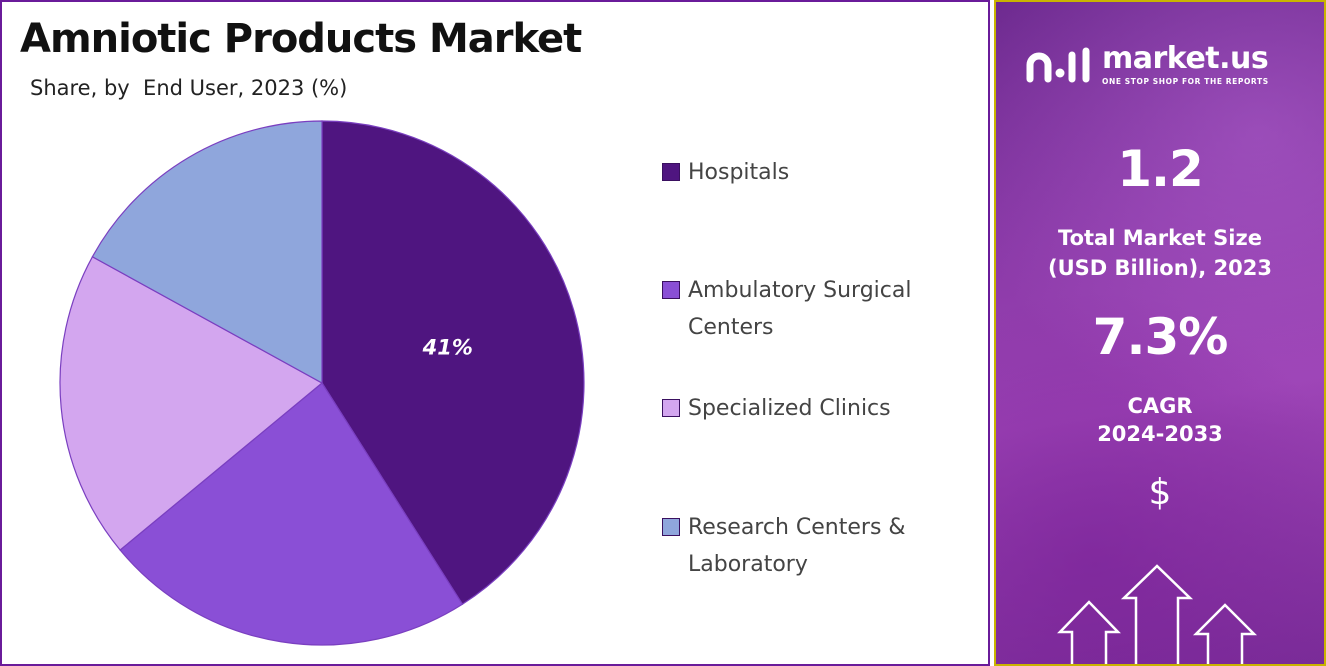  Describe the element at coordinates (1160, 434) in the screenshot. I see `cagr-period: 2024-2033` at that location.